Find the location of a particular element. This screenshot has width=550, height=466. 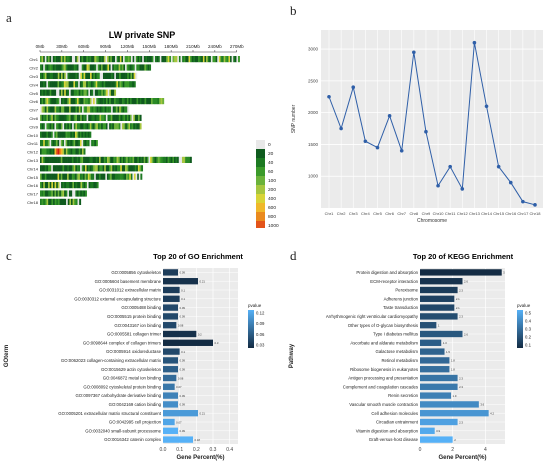

bar-value-label: 0.1 is located at coordinates (183, 352).